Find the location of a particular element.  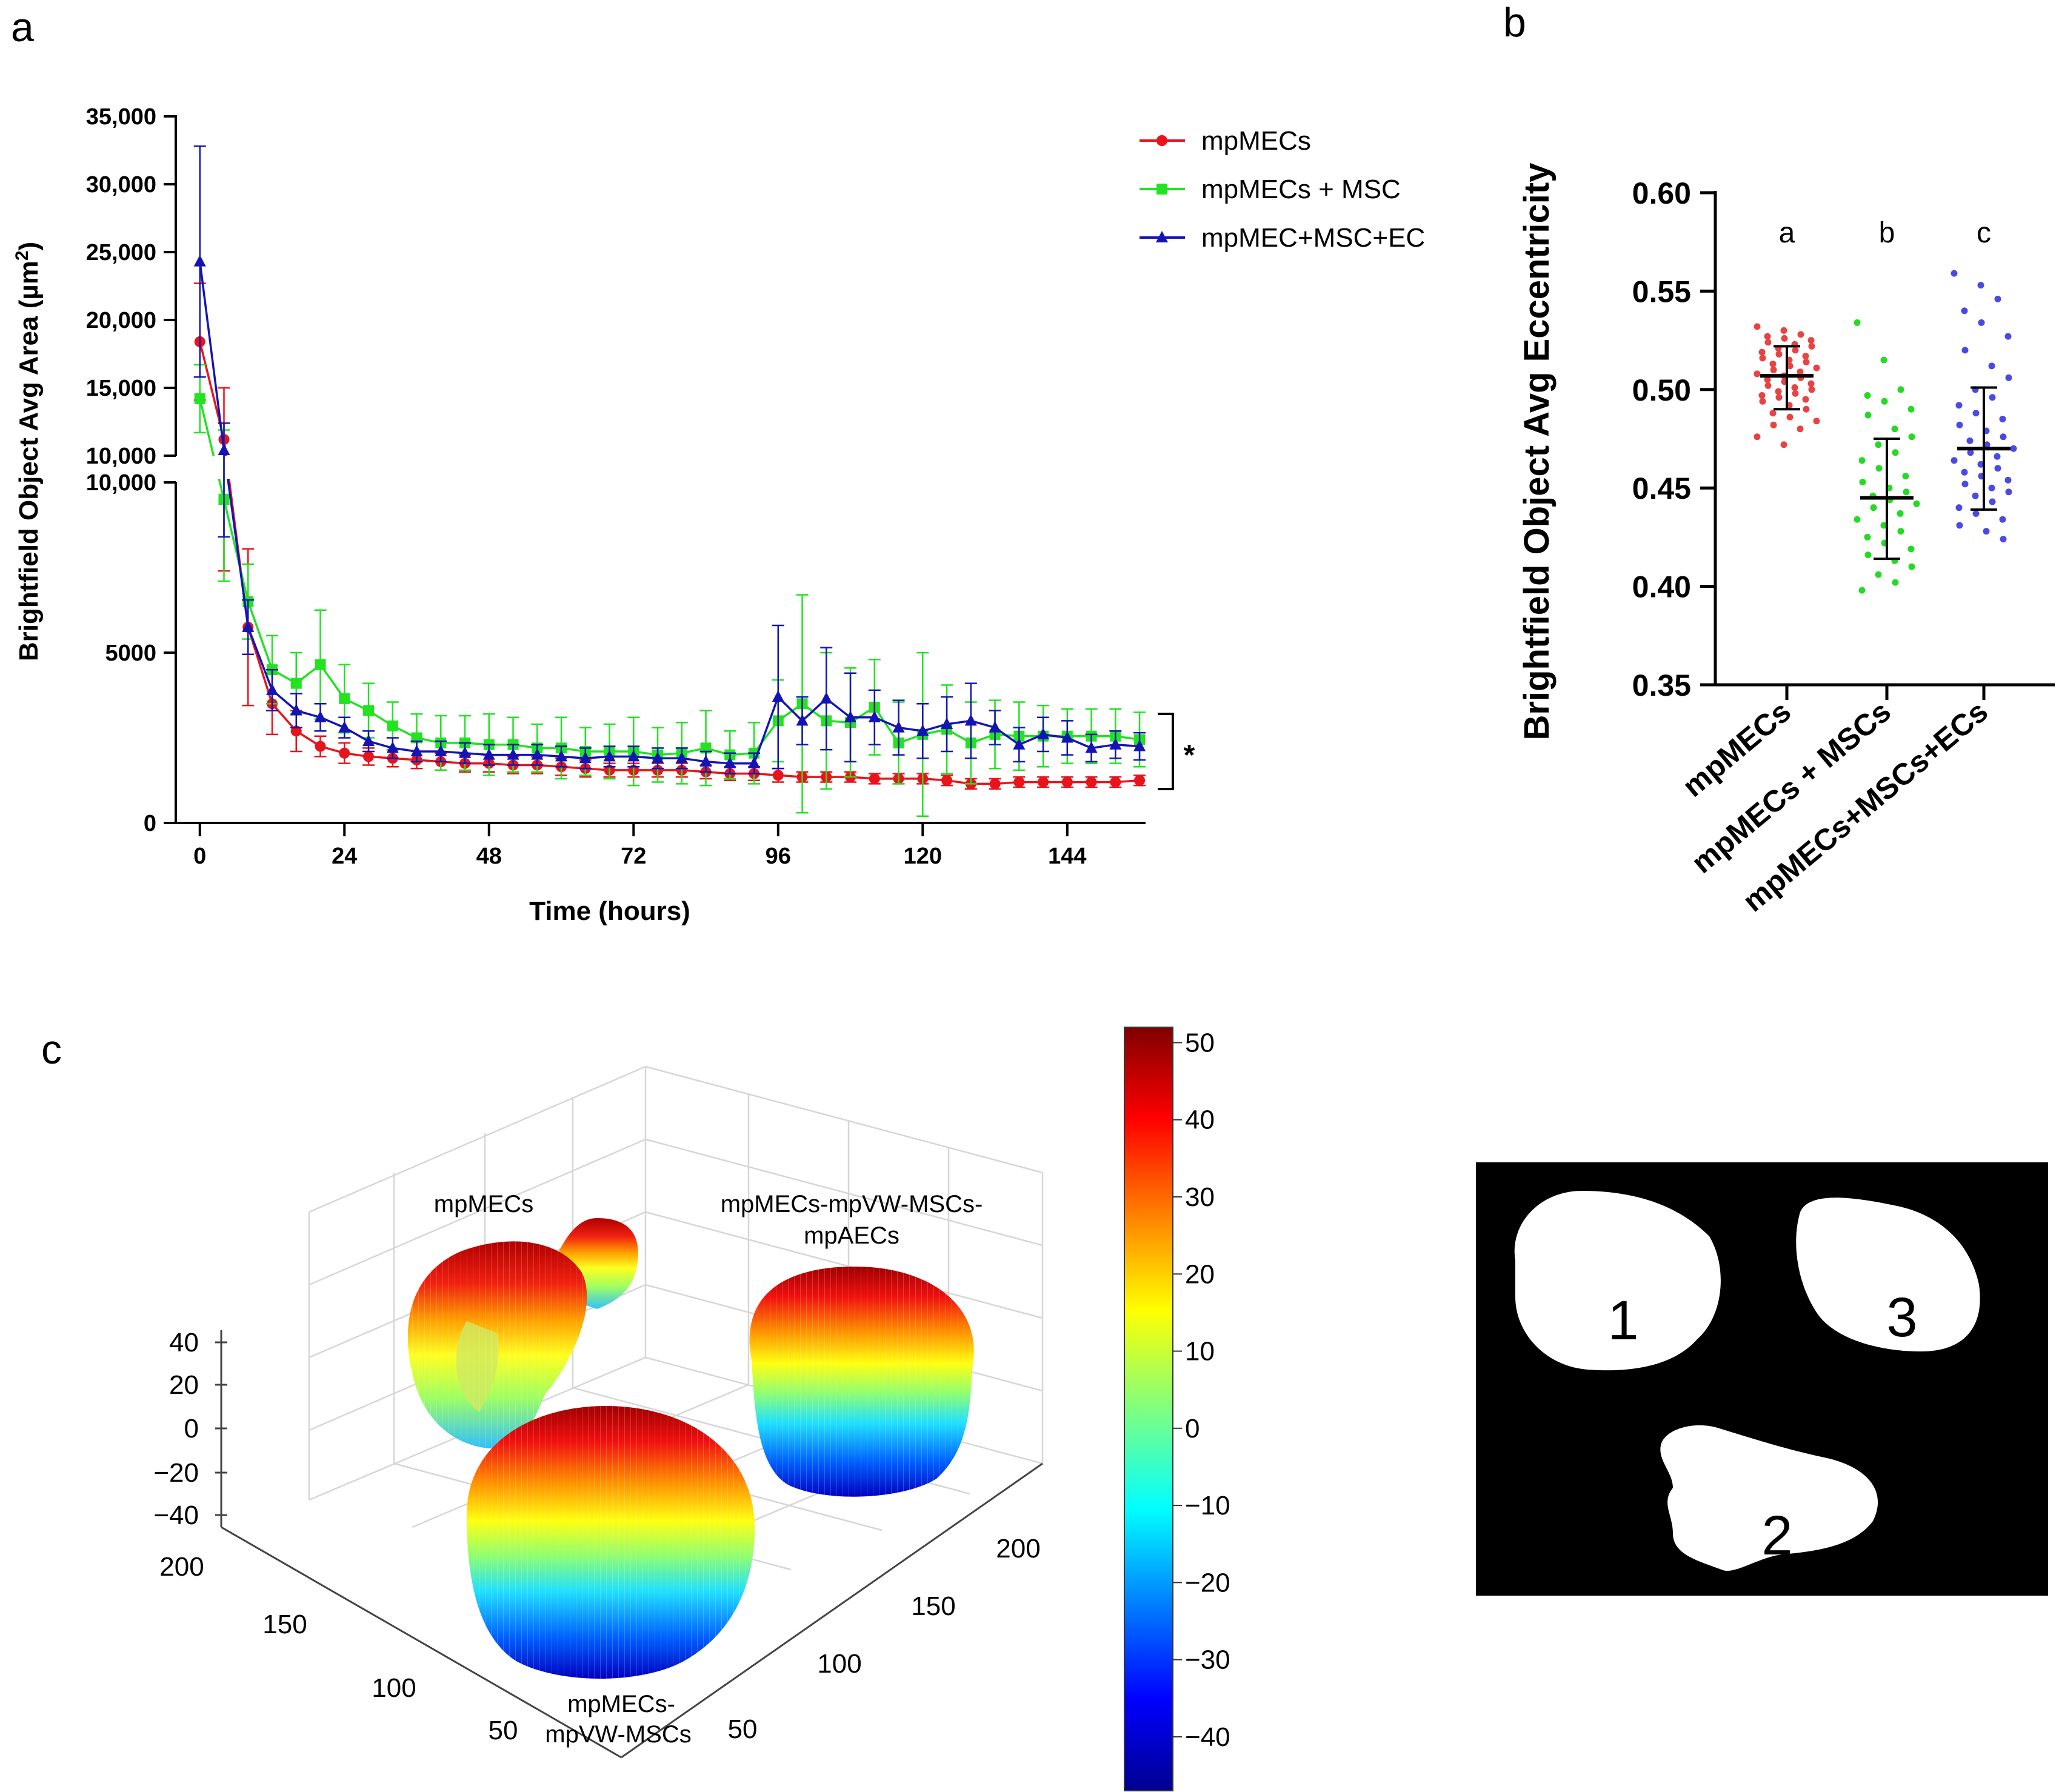

y-tick-label-b: 0.55 is located at coordinates (1662, 292).